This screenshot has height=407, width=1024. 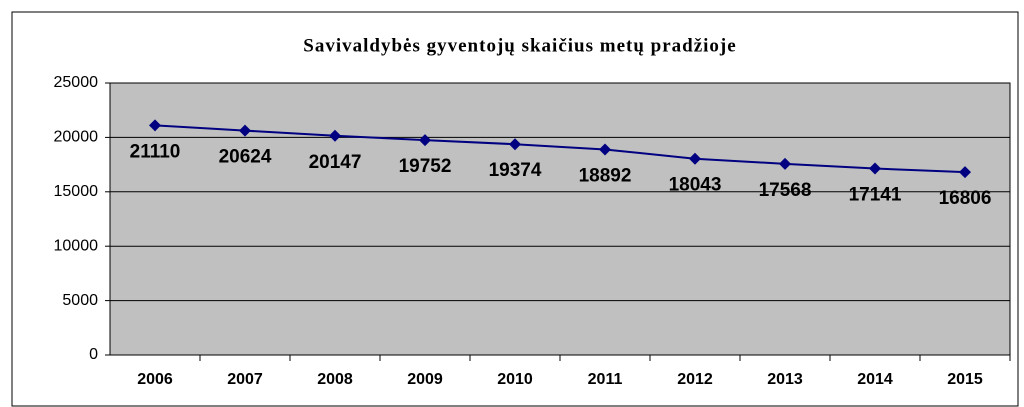 What do you see at coordinates (335, 379) in the screenshot?
I see `x-tick-label: 2008` at bounding box center [335, 379].